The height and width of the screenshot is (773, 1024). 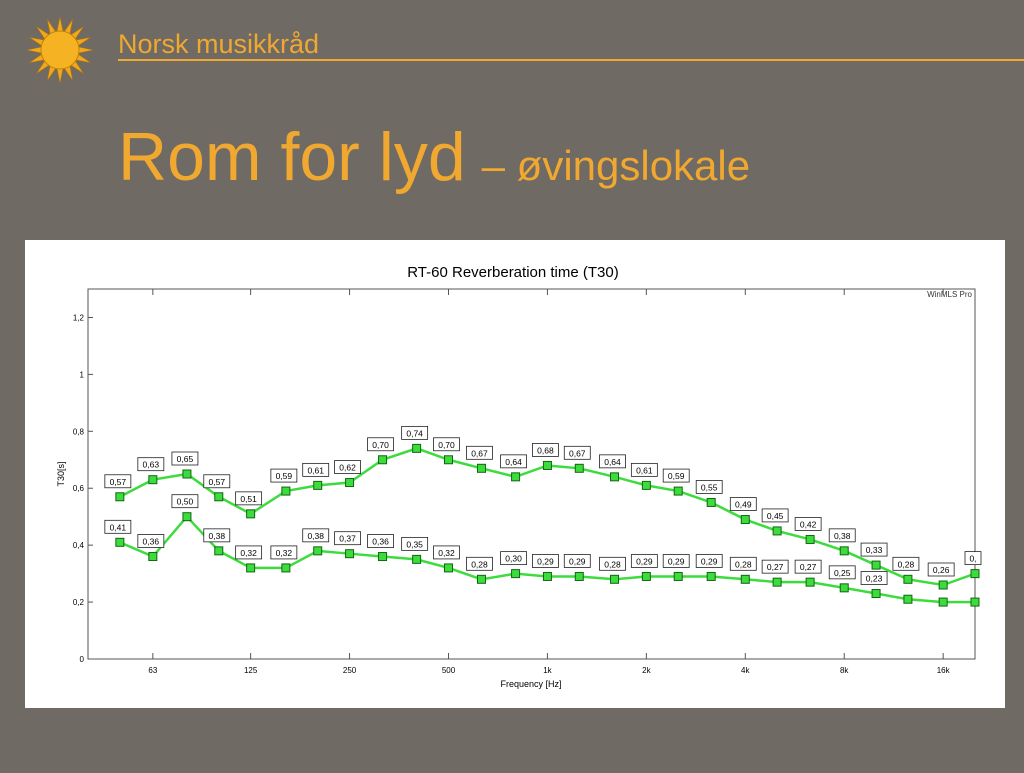 I want to click on x-tick-label: 250, so click(x=350, y=670).